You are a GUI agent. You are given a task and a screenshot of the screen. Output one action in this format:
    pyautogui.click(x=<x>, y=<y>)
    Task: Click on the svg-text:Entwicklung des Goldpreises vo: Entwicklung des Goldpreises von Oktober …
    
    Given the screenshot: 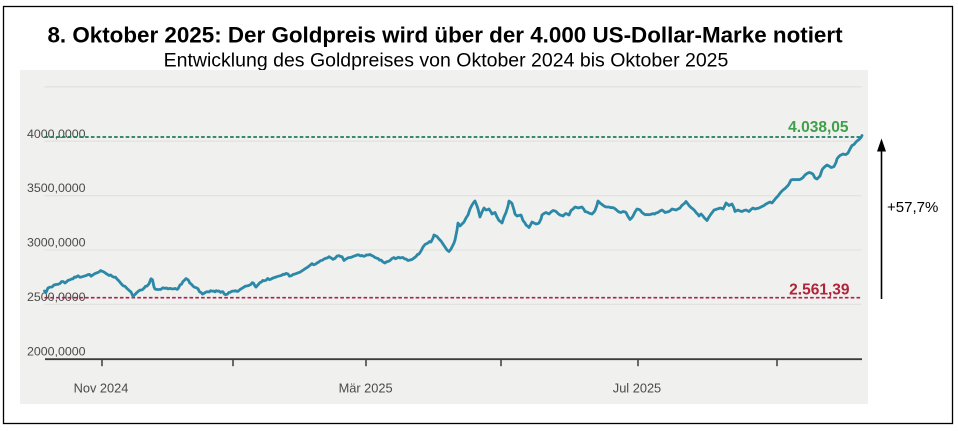 What is the action you would take?
    pyautogui.click(x=446, y=60)
    